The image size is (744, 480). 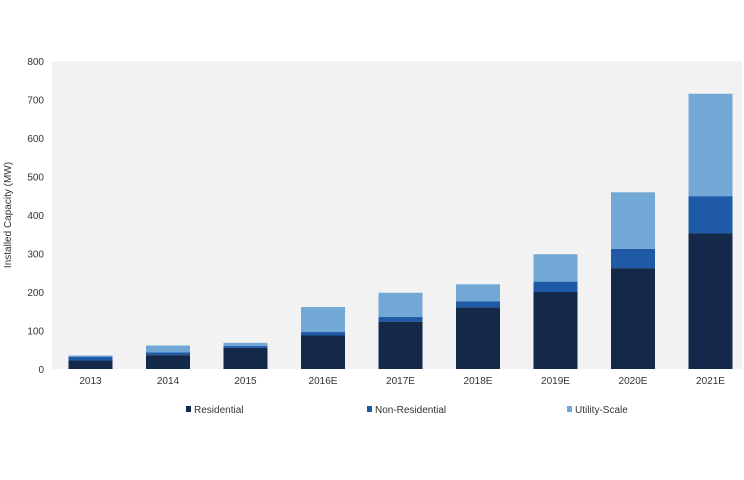 What do you see at coordinates (323, 334) in the screenshot?
I see `bar-non-residential-2016e` at bounding box center [323, 334].